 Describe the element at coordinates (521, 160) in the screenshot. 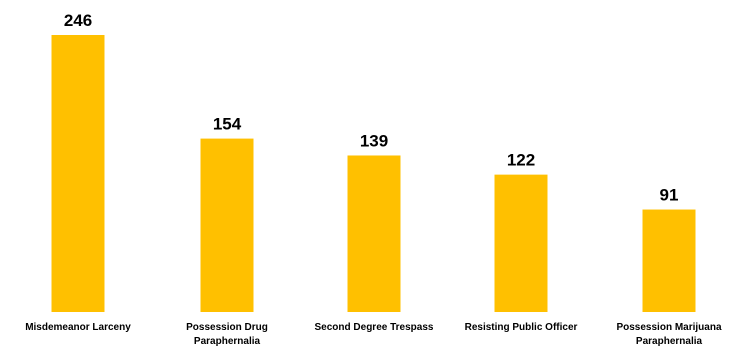

I see `data-label-4: 122` at that location.